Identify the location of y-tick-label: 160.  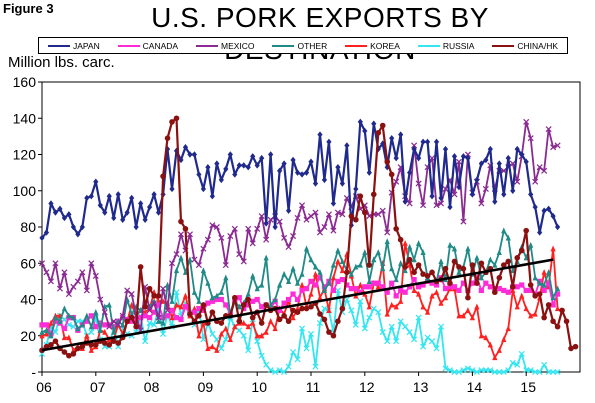
(25, 82).